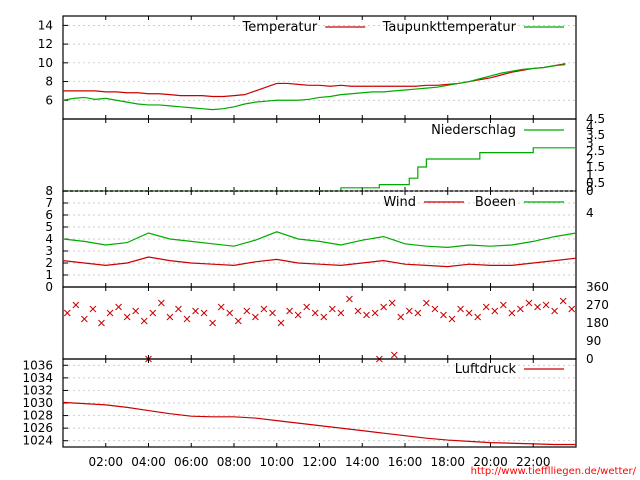  What do you see at coordinates (533, 462) in the screenshot?
I see `x-tick-label: 22:00` at bounding box center [533, 462].